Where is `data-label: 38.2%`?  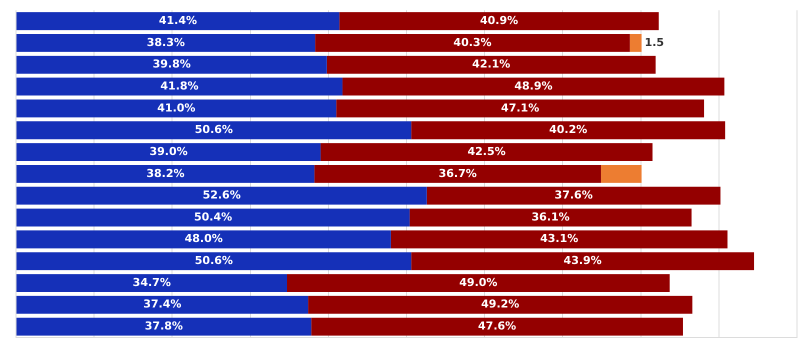
data-label: 38.2% is located at coordinates (165, 173).